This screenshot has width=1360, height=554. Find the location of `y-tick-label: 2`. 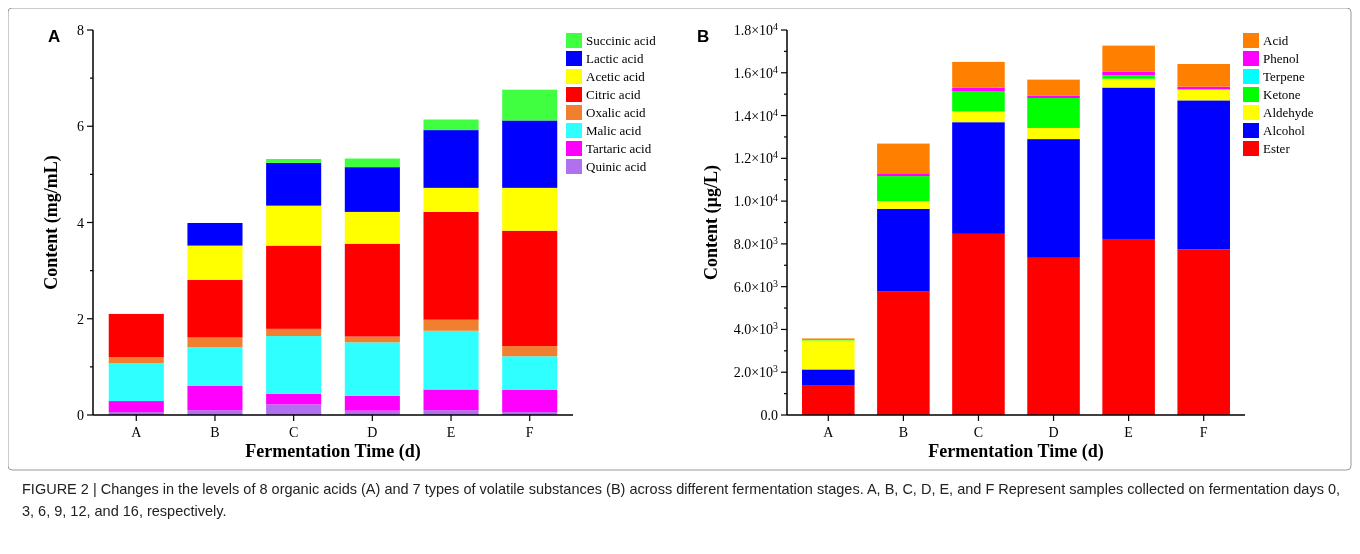

y-tick-label: 2 is located at coordinates (80, 319).